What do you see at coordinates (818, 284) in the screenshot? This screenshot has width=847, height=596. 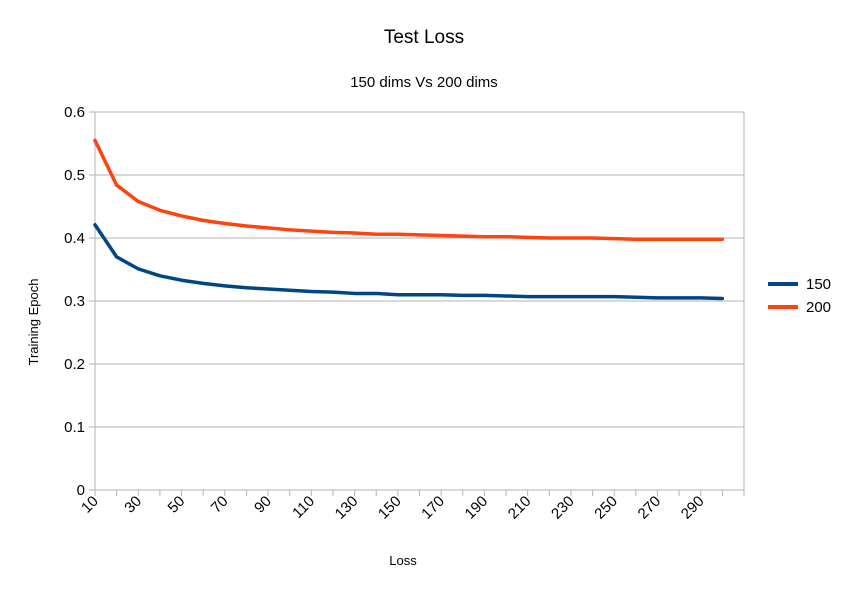 I see `legend-label-150: 150` at bounding box center [818, 284].